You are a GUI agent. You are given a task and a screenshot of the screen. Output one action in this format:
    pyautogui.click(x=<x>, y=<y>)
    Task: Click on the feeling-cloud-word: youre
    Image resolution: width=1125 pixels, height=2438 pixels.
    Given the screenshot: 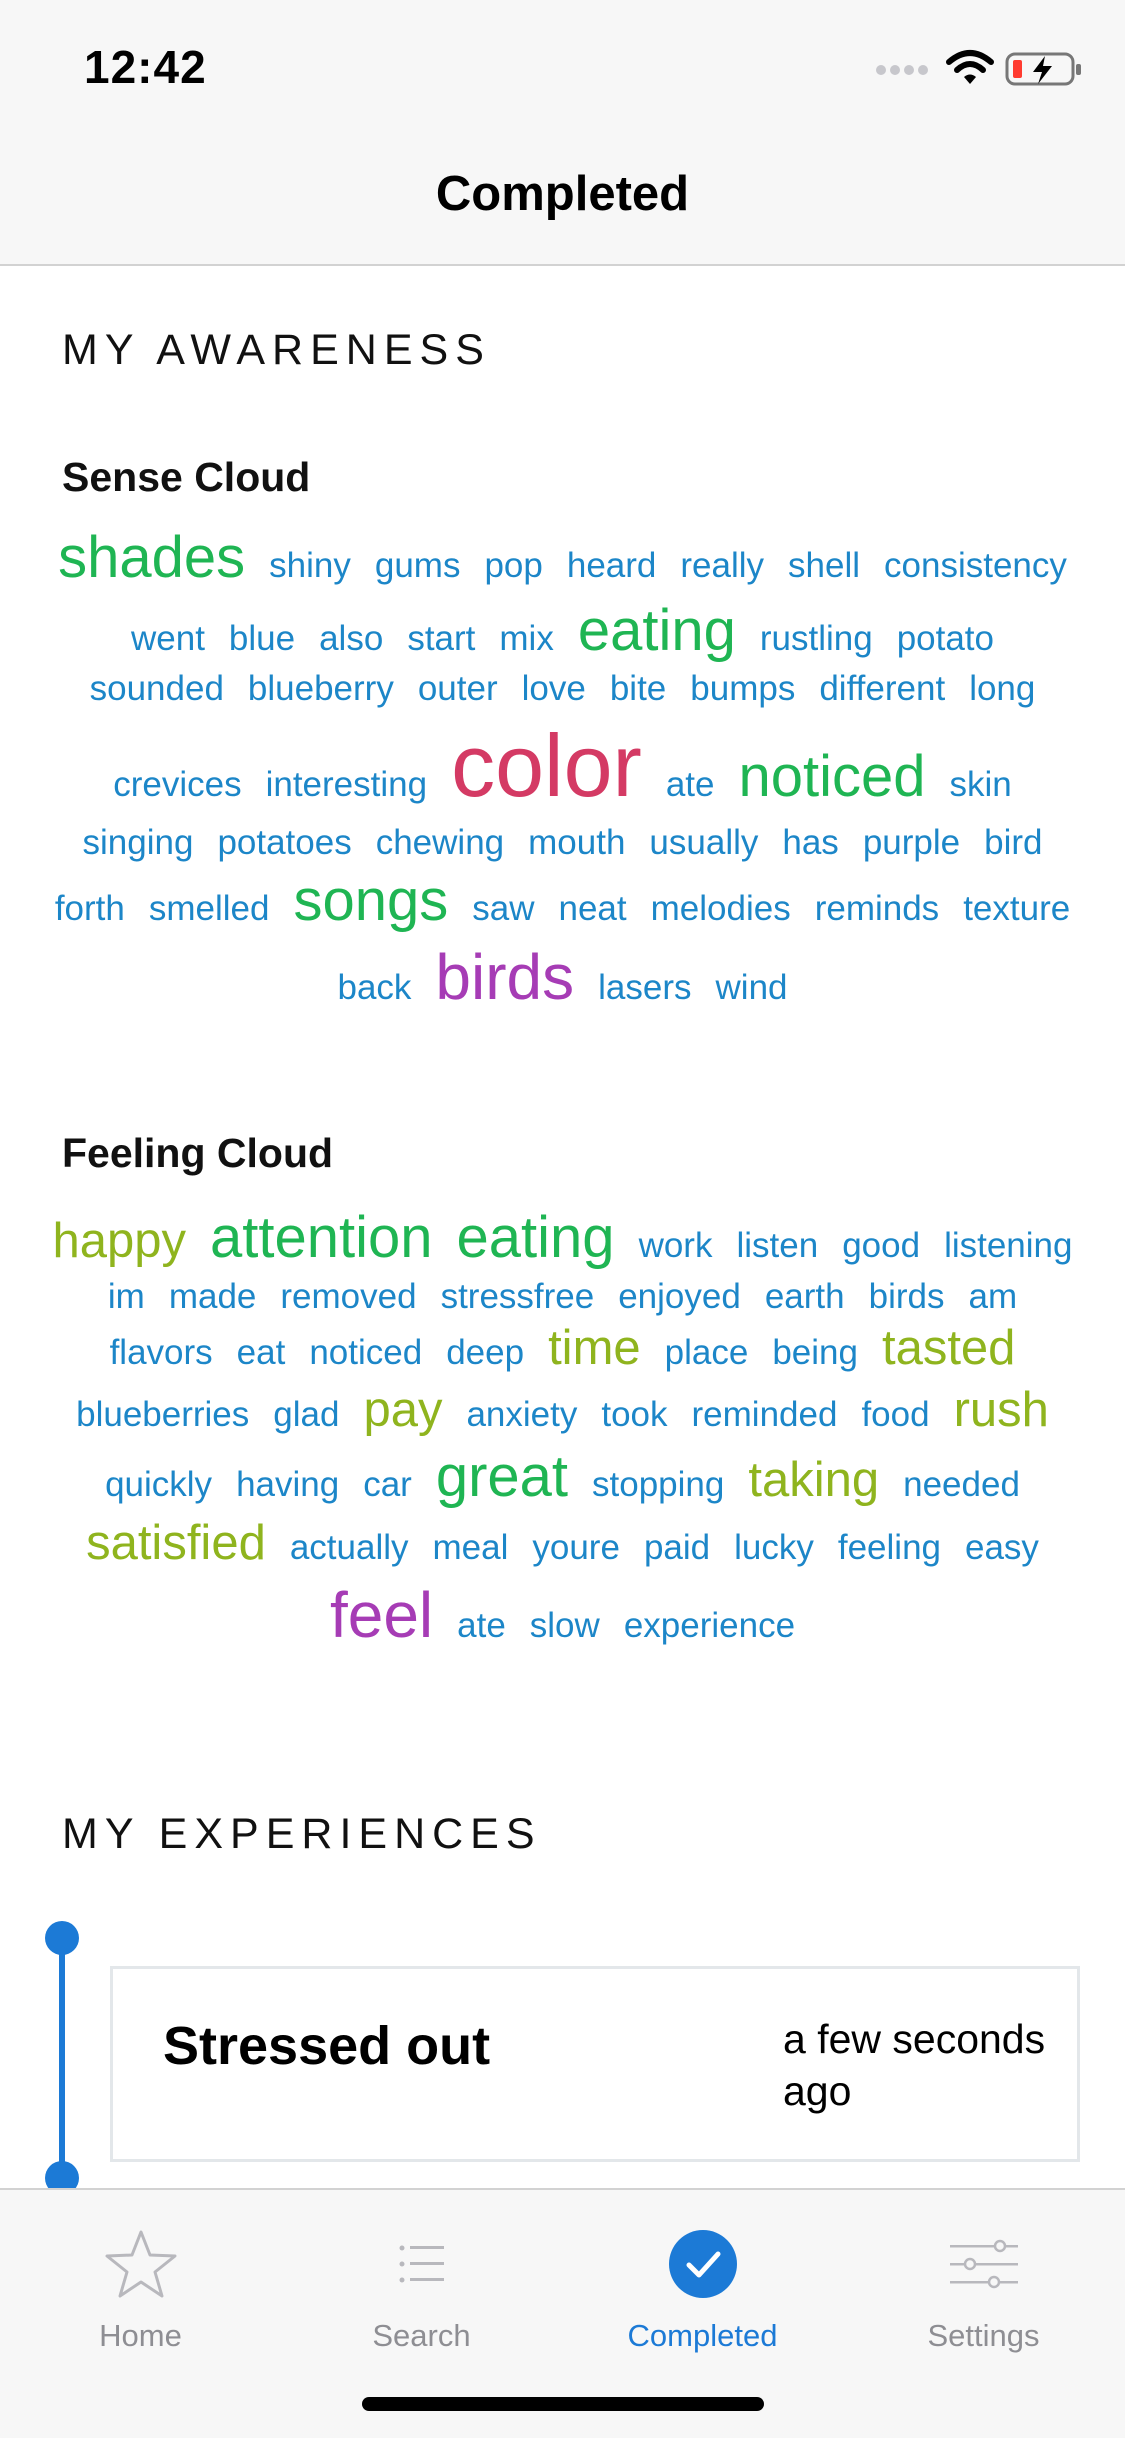 What is the action you would take?
    pyautogui.click(x=576, y=1548)
    